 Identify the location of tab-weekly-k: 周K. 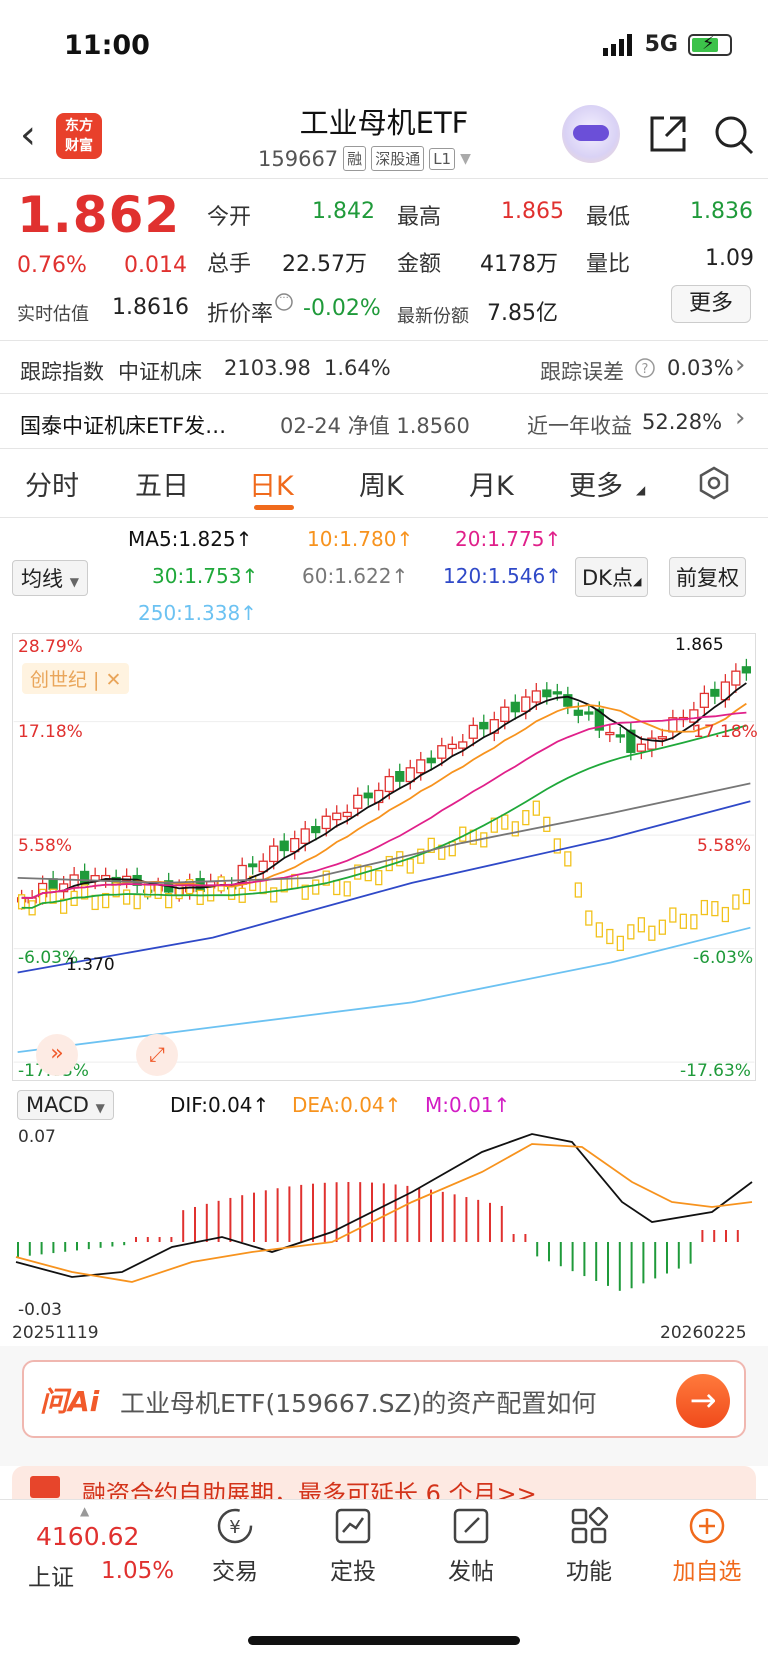
(381, 486).